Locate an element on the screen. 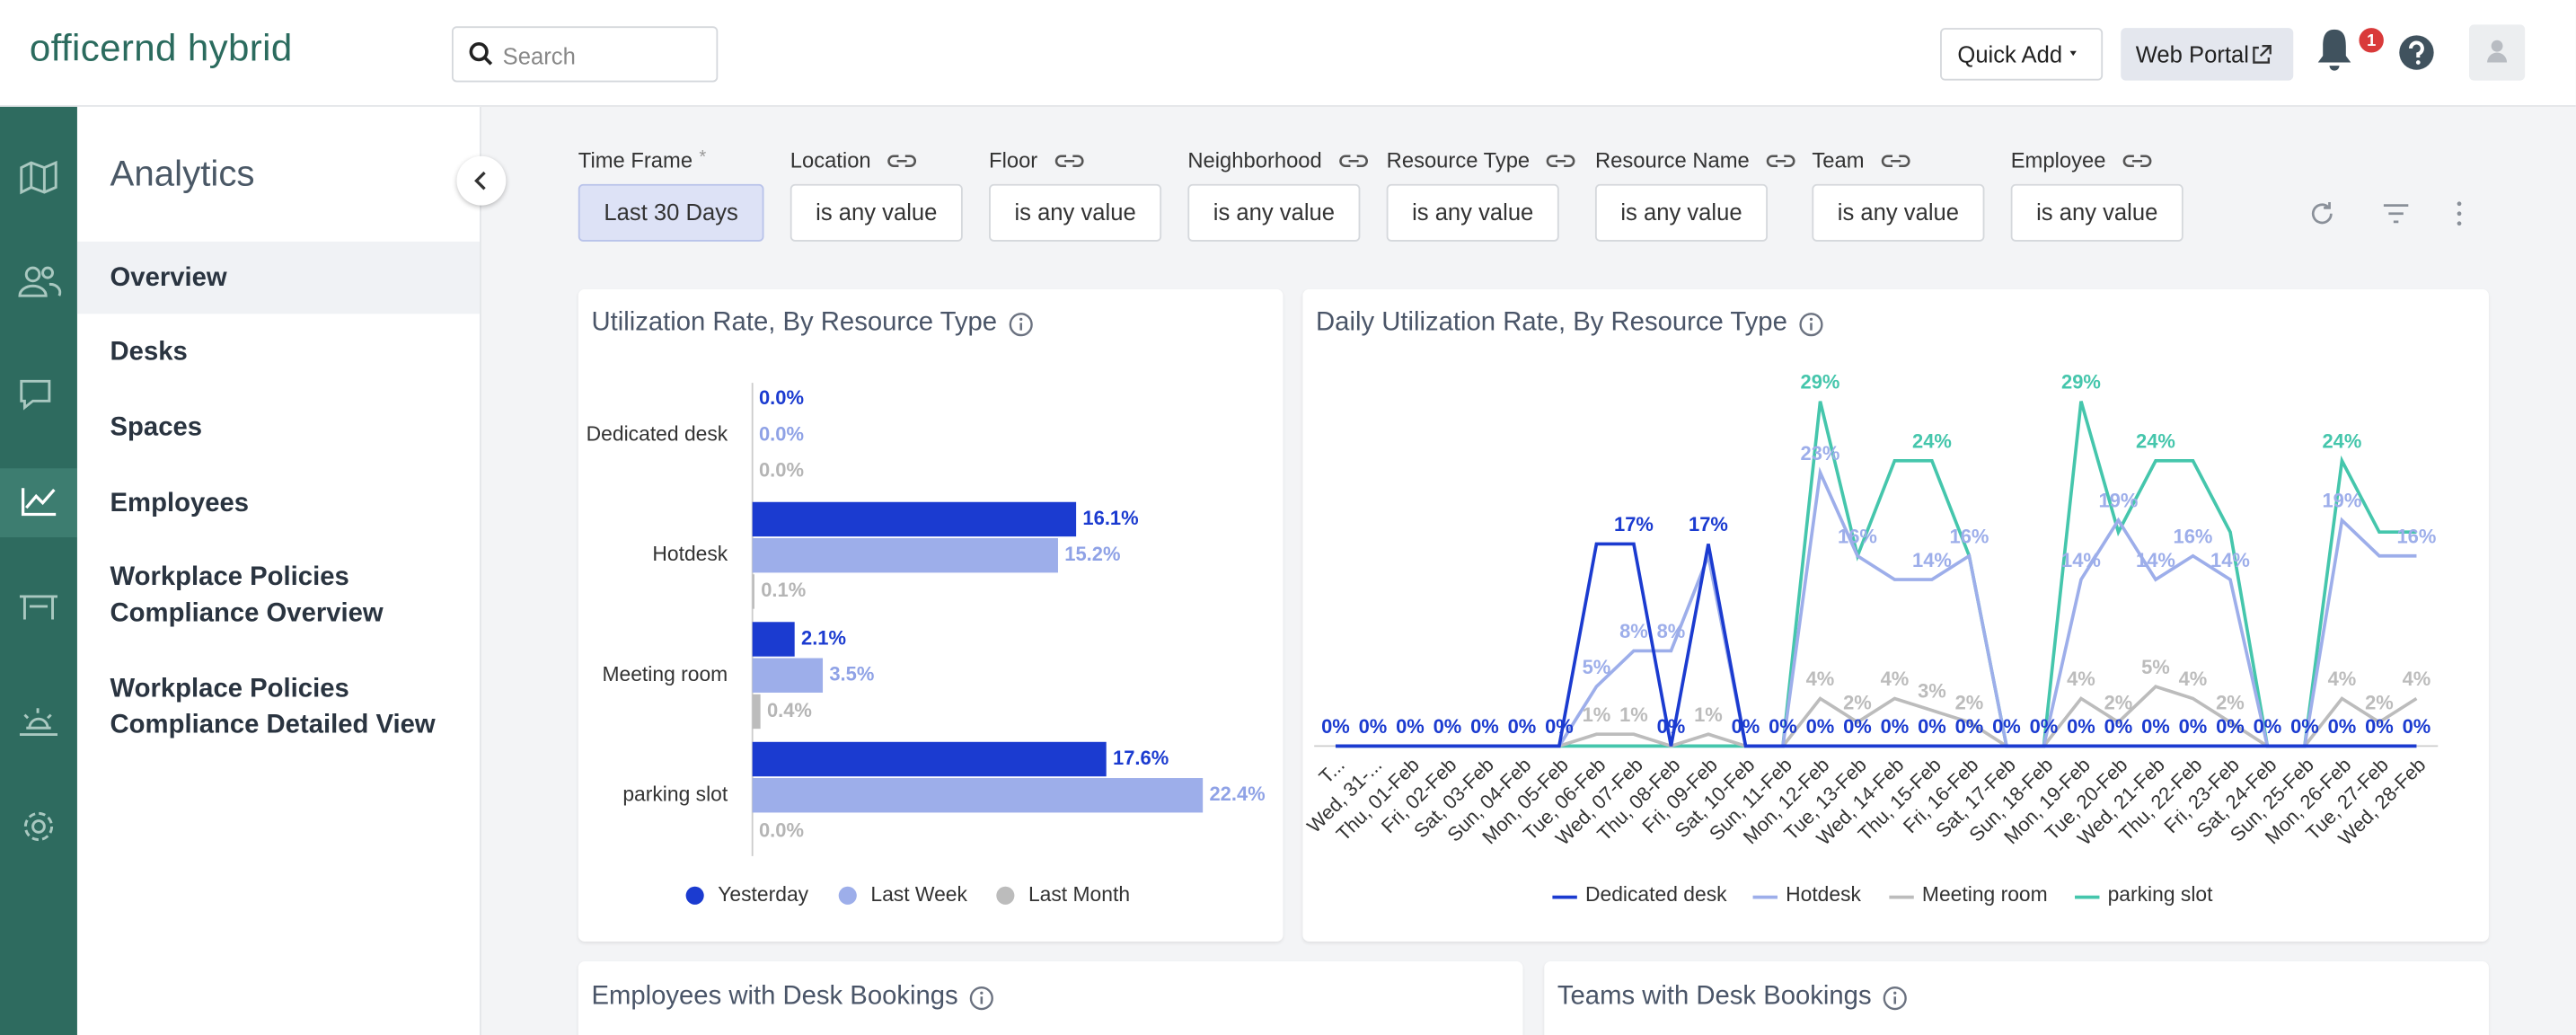 Image resolution: width=2576 pixels, height=1035 pixels. quick-add-button: Quick Add is located at coordinates (2022, 54).